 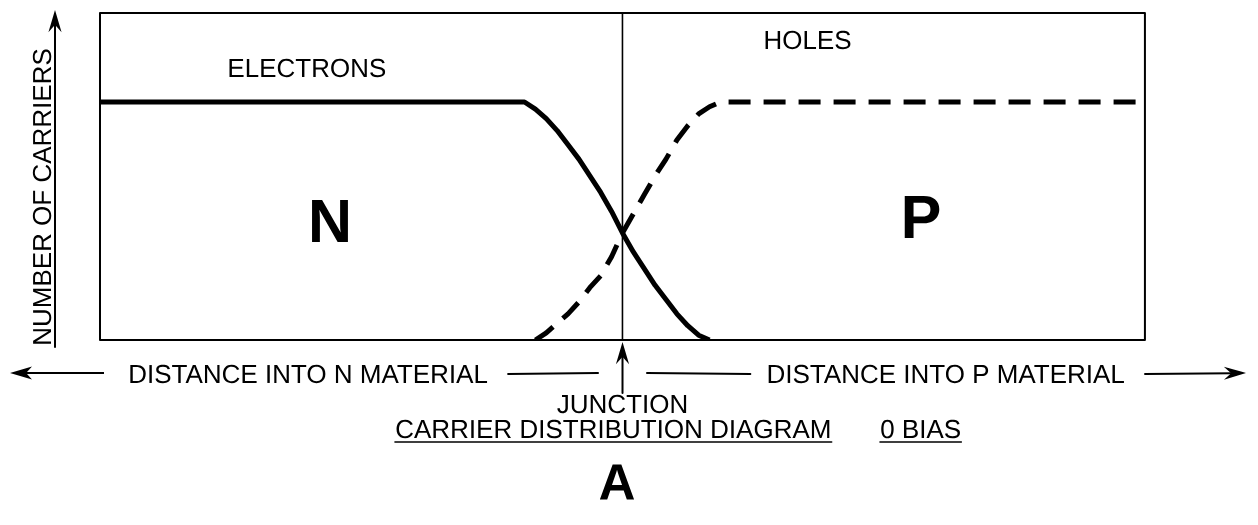 What do you see at coordinates (622, 404) in the screenshot?
I see `text: JUNCTION` at bounding box center [622, 404].